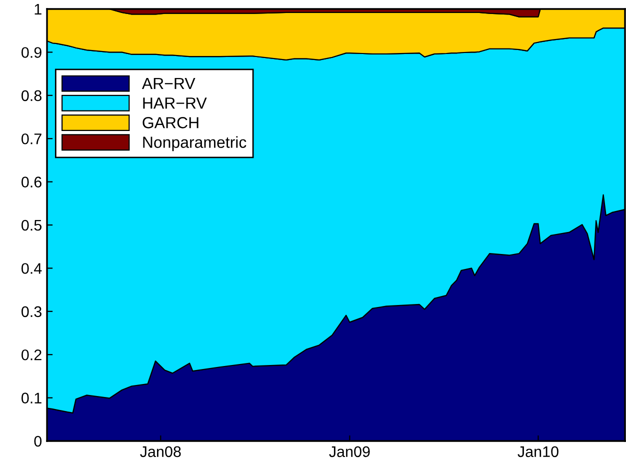 This screenshot has height=471, width=626. What do you see at coordinates (32, 225) in the screenshot?
I see `y-tick-label: 0.5` at bounding box center [32, 225].